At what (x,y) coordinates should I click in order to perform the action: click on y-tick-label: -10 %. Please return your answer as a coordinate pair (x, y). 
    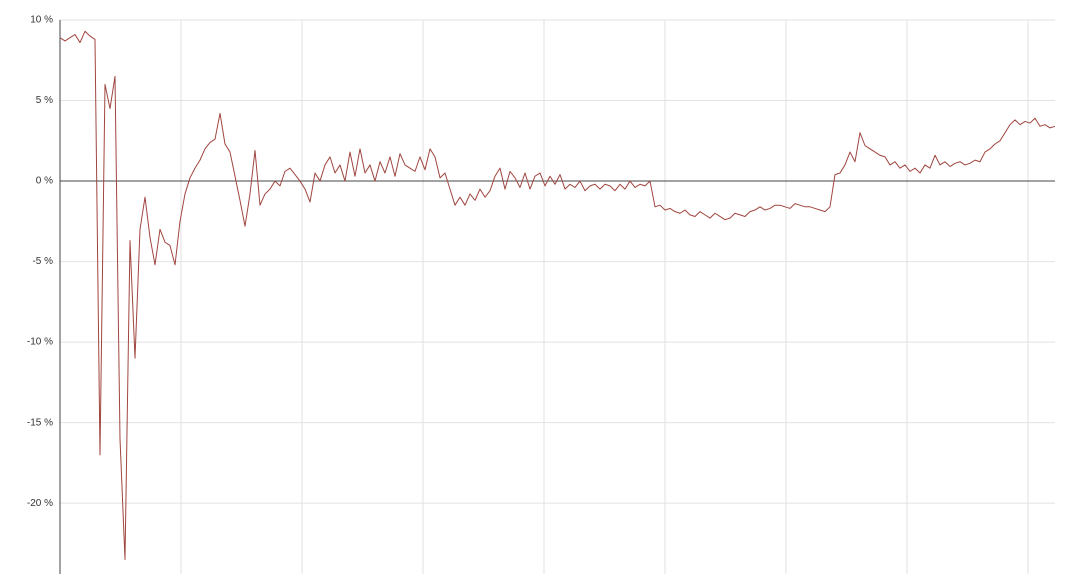
    Looking at the image, I should click on (40, 342).